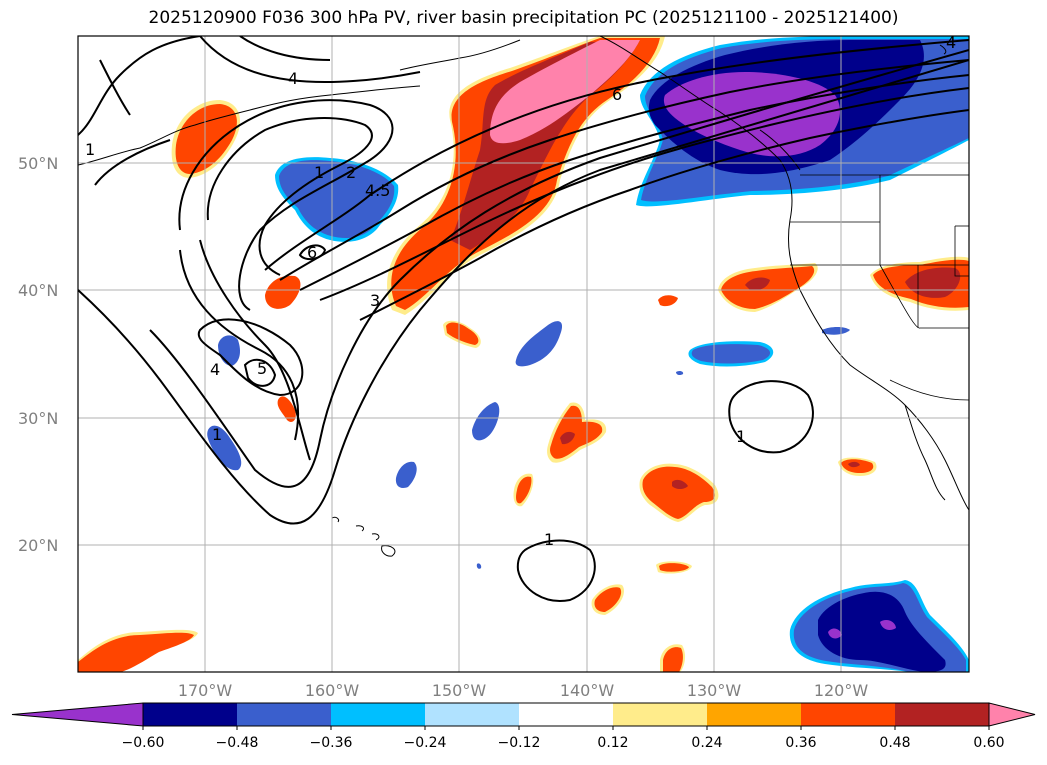 Image resolution: width=1047 pixels, height=765 pixels. What do you see at coordinates (706, 743) in the screenshot?
I see `colorbar-tick-label: 0.24` at bounding box center [706, 743].